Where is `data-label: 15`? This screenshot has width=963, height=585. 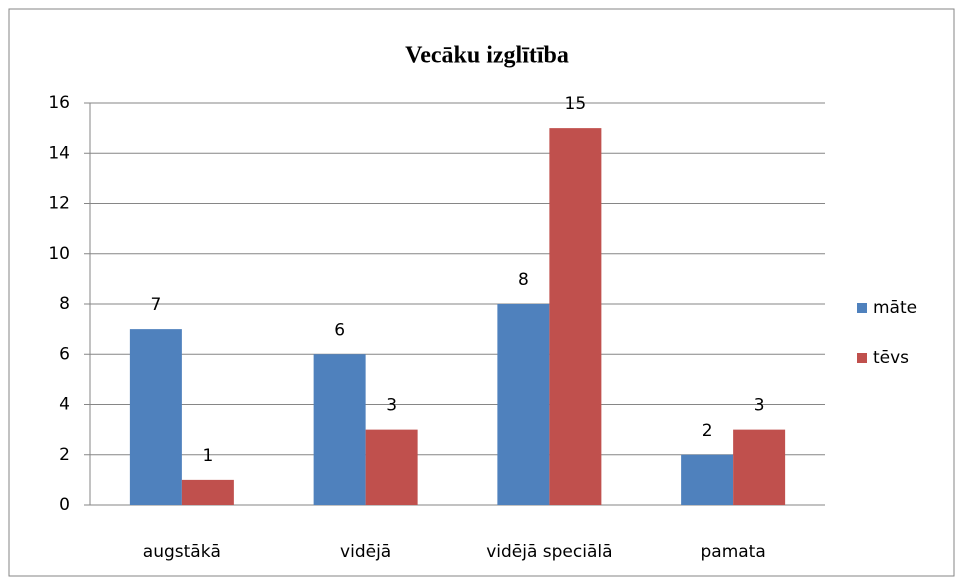
data-label: 15 is located at coordinates (576, 104).